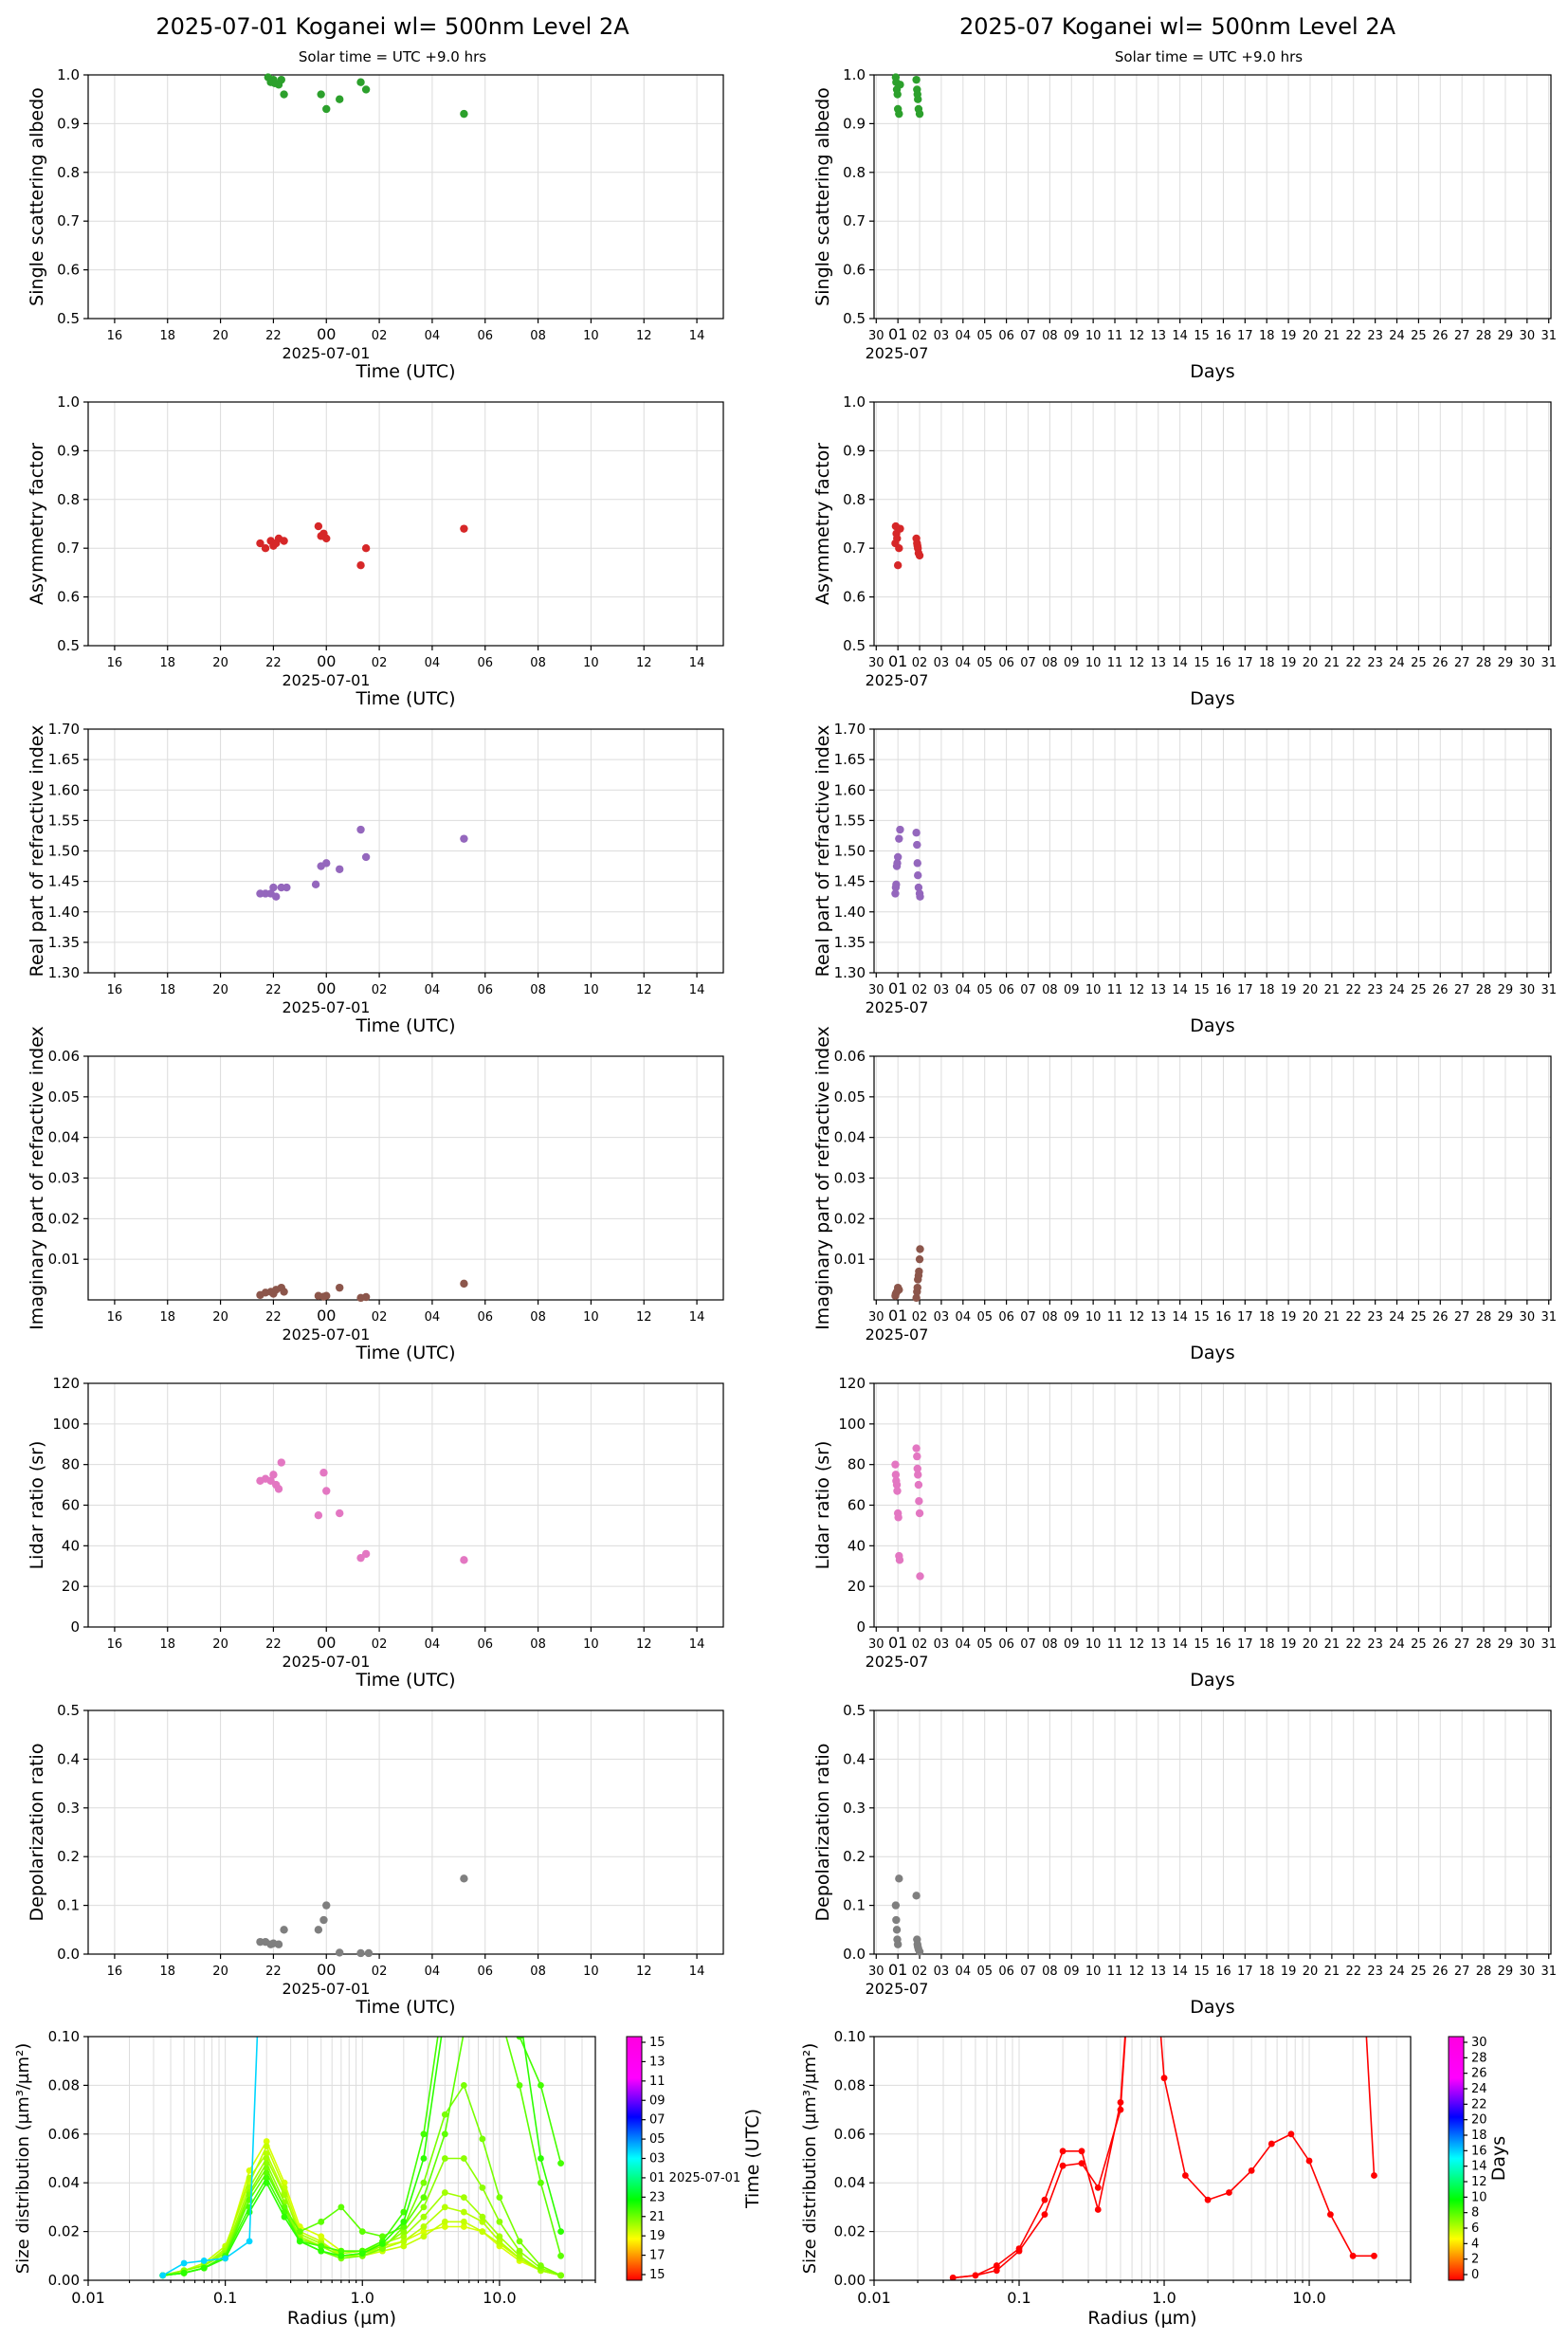  Describe the element at coordinates (1115, 1972) in the screenshot. I see `x-tick-label: 11` at that location.